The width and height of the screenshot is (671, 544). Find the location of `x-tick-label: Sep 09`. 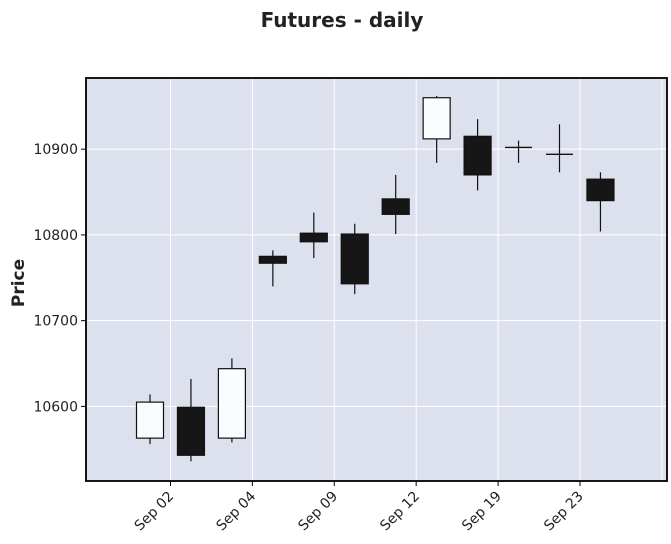

x-tick-label: Sep 09 is located at coordinates (318, 512).